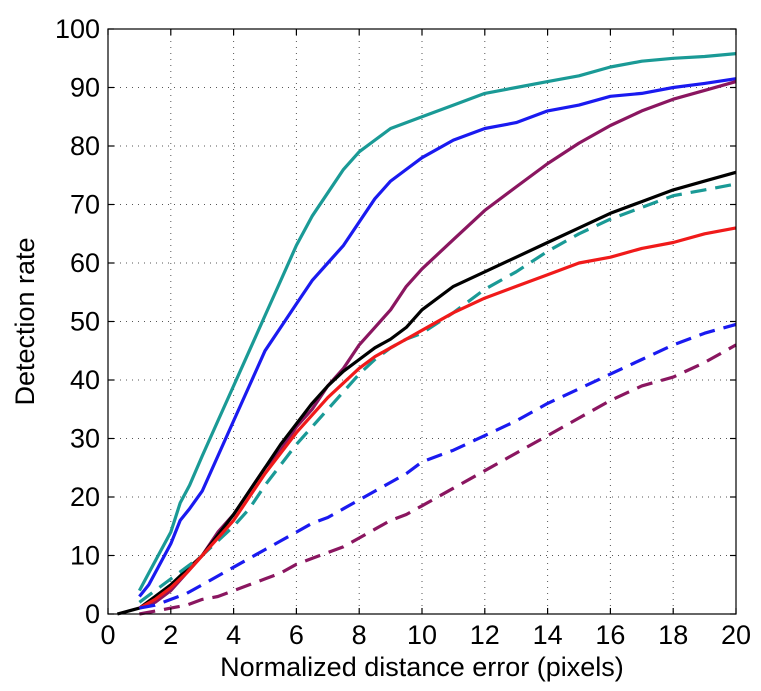 The height and width of the screenshot is (691, 761). I want to click on x-tick-label: 16, so click(610, 635).